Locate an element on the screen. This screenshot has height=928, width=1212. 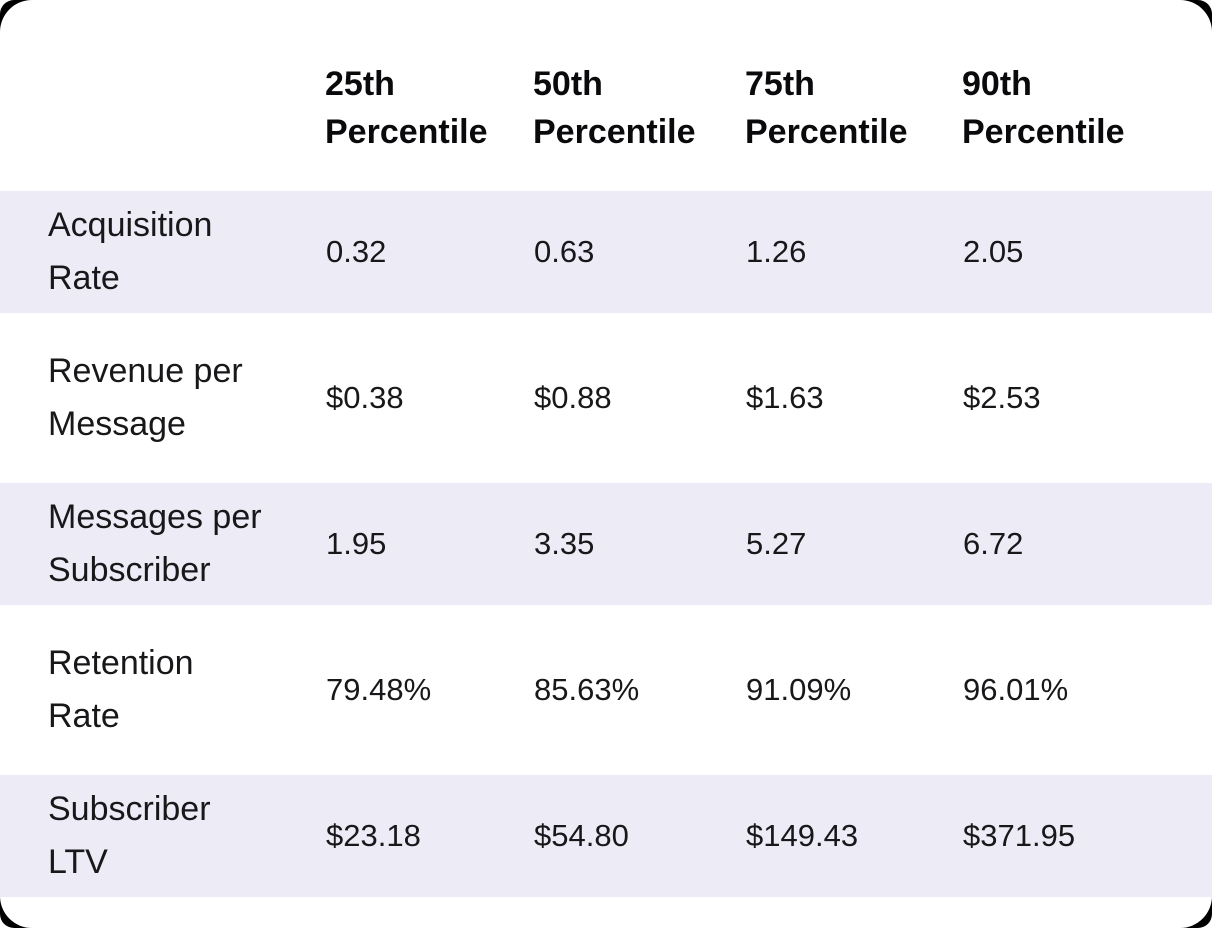
column-header-75th: 75th Percentile is located at coordinates (826, 108).